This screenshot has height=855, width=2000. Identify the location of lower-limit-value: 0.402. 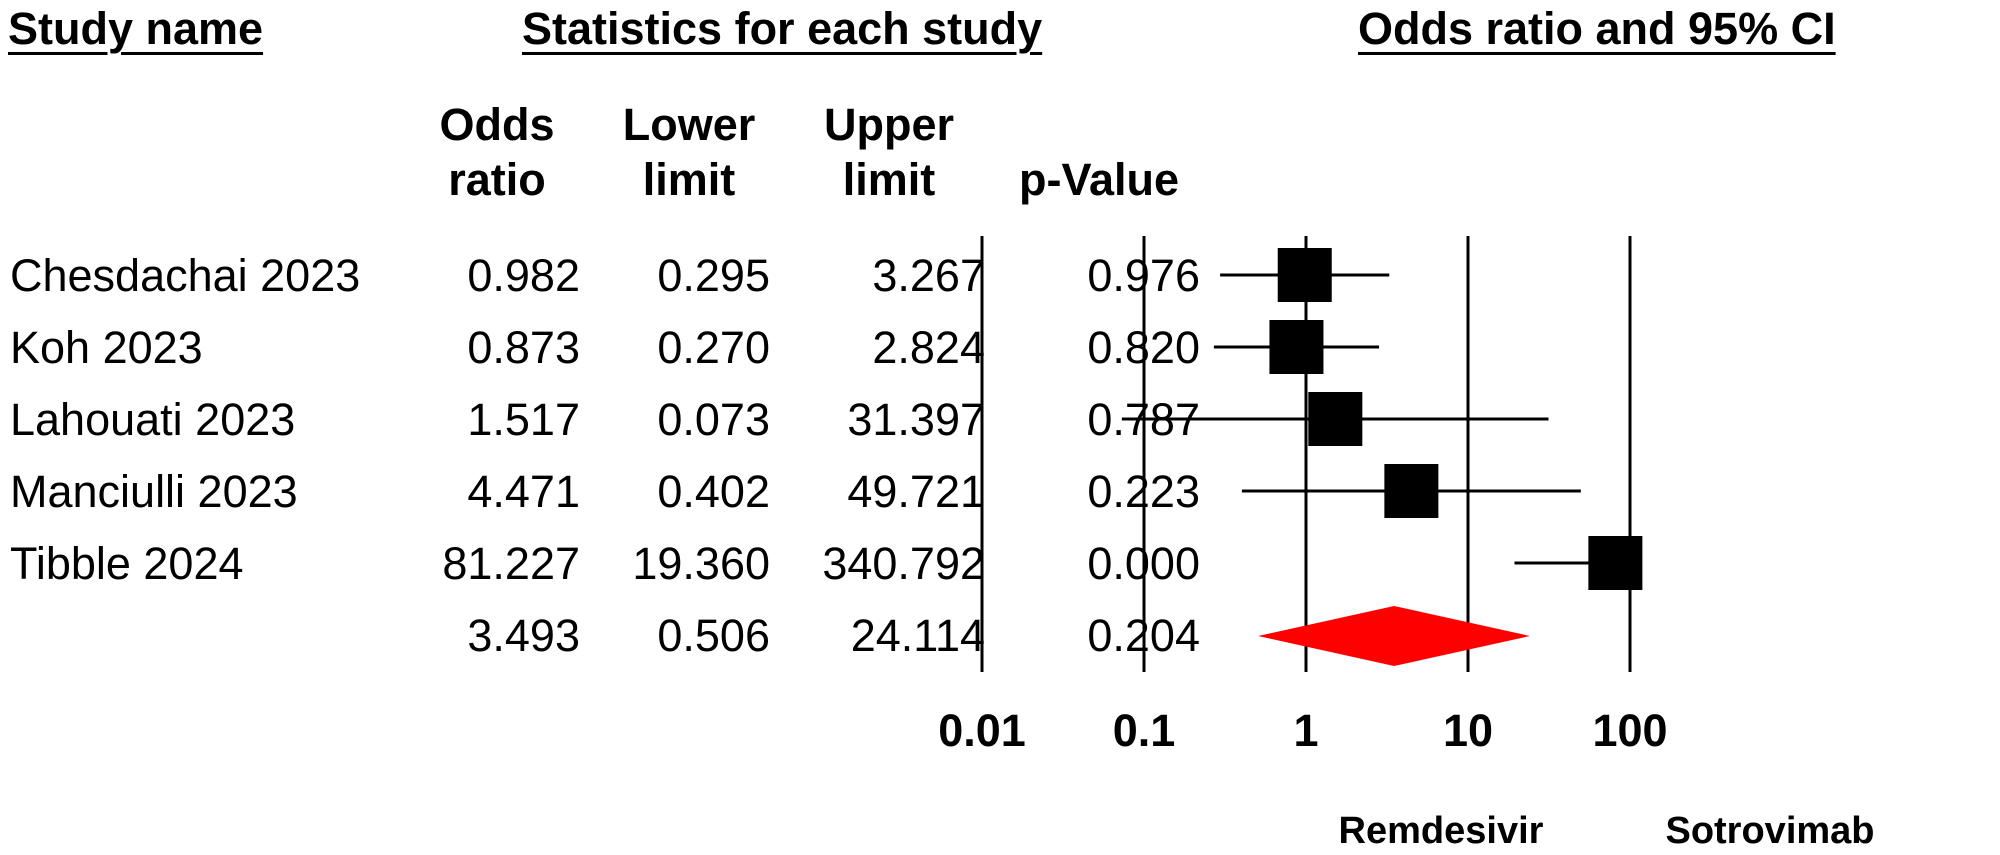
(713, 491).